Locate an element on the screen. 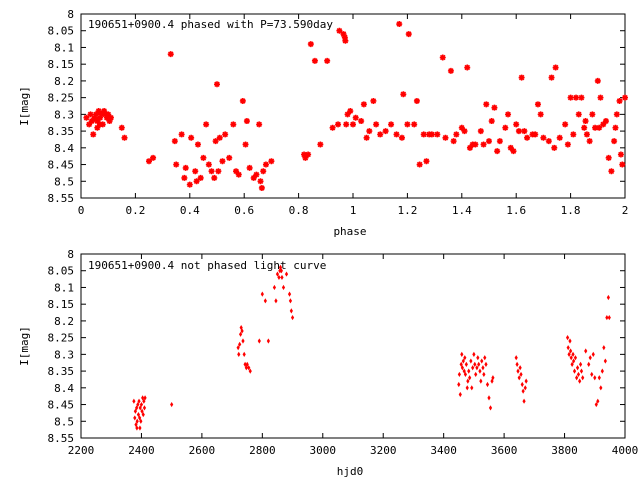  y-tick-label: 8.55 is located at coordinates (61, 438).